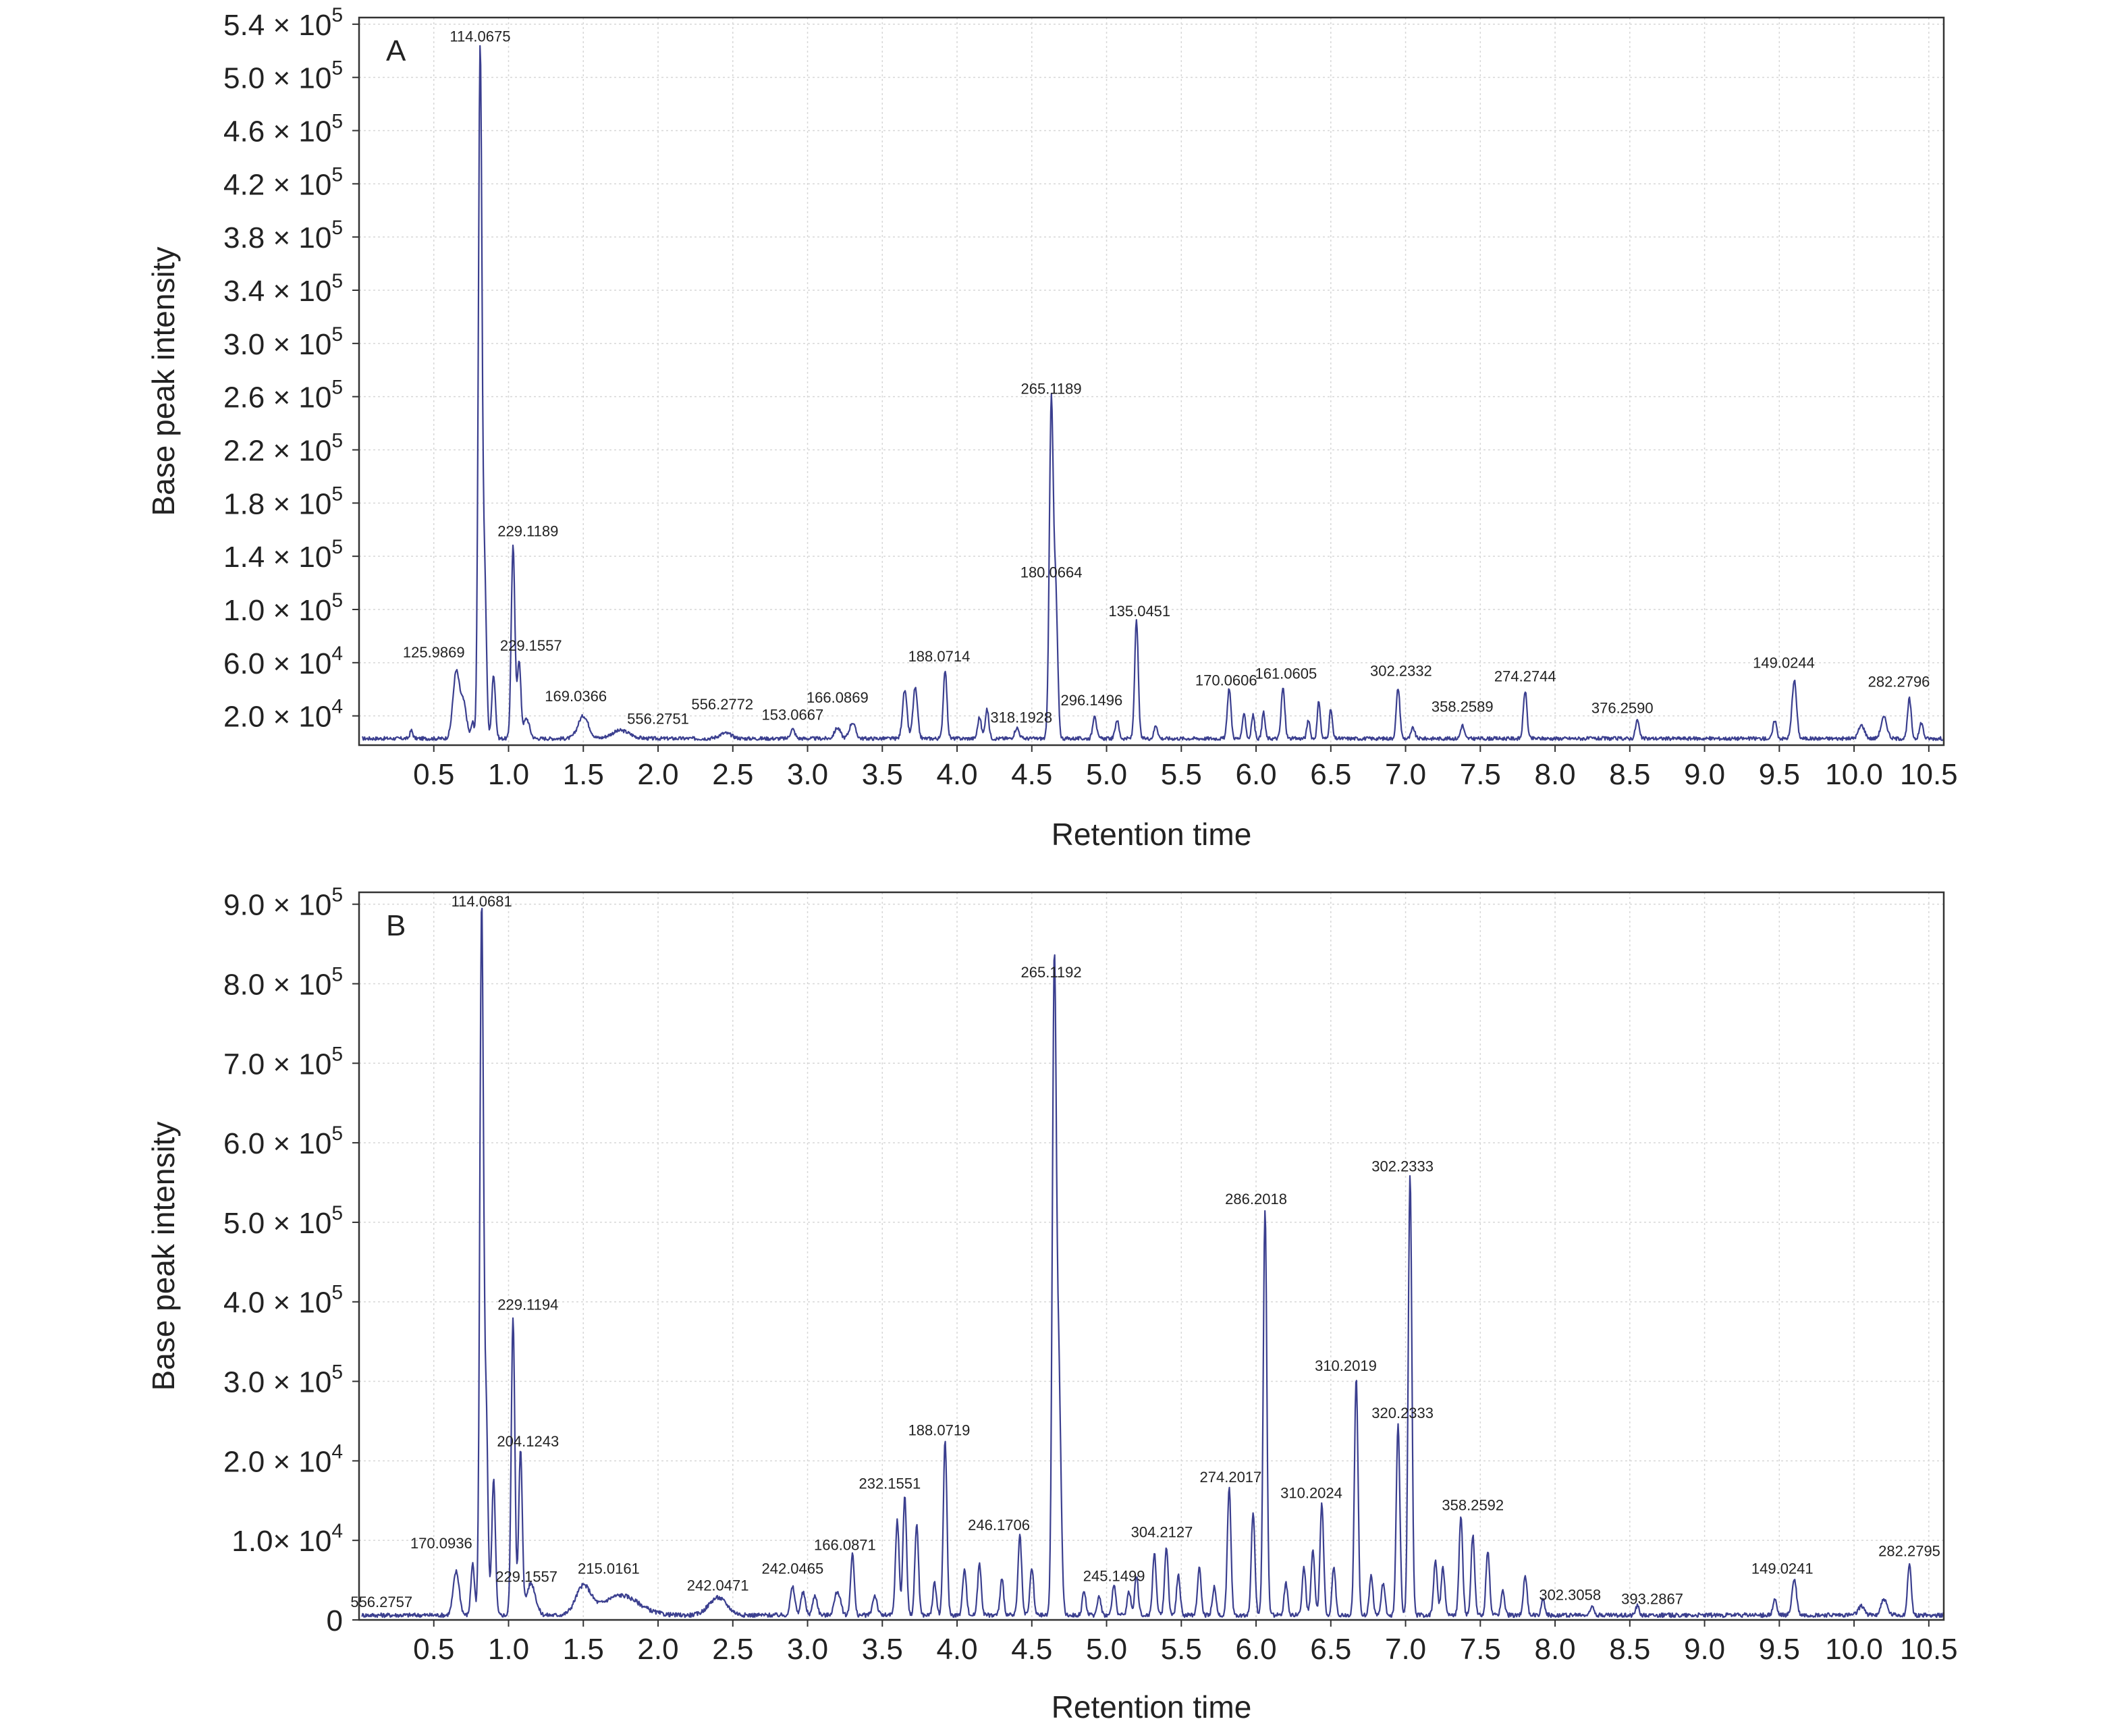 The width and height of the screenshot is (2126, 1736). Describe the element at coordinates (1554, 1650) in the screenshot. I see `x-tick-label: 8.0` at that location.